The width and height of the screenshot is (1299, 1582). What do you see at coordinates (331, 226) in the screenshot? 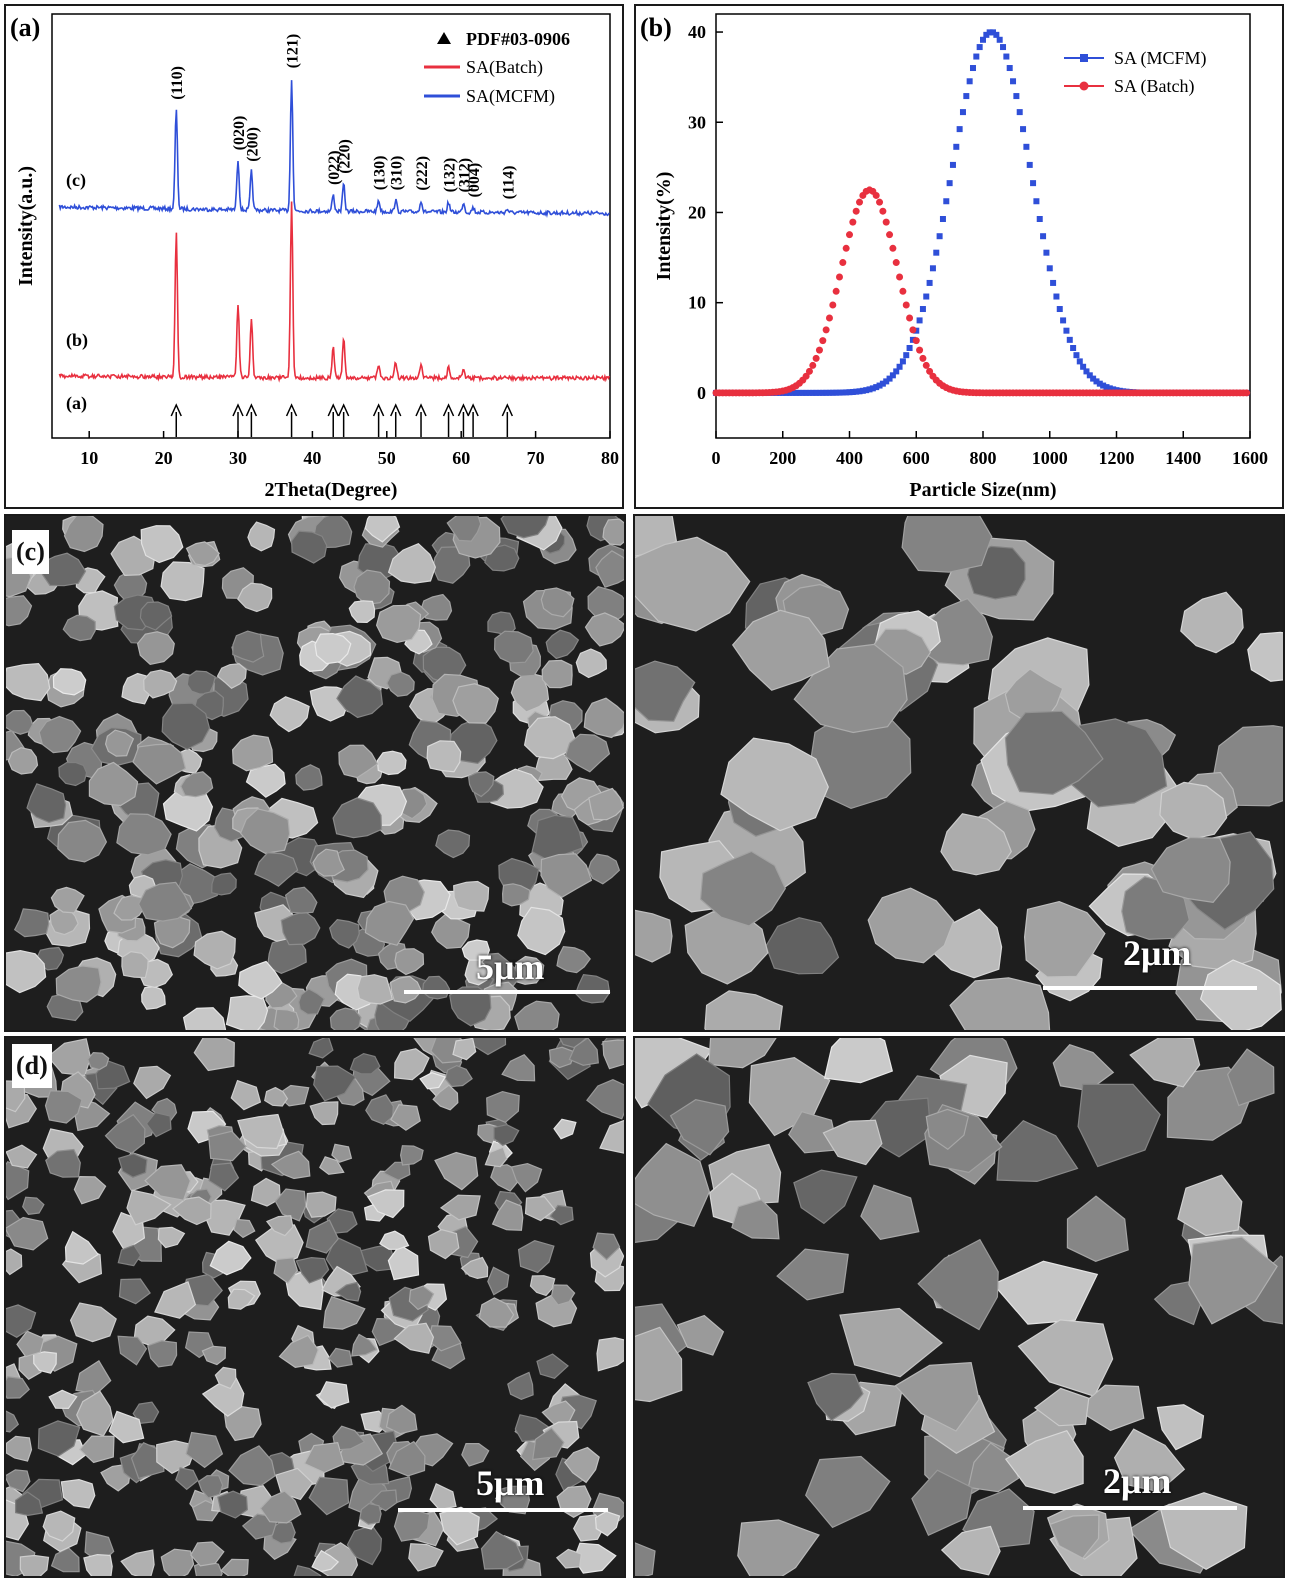
I see `plot-frame` at bounding box center [331, 226].